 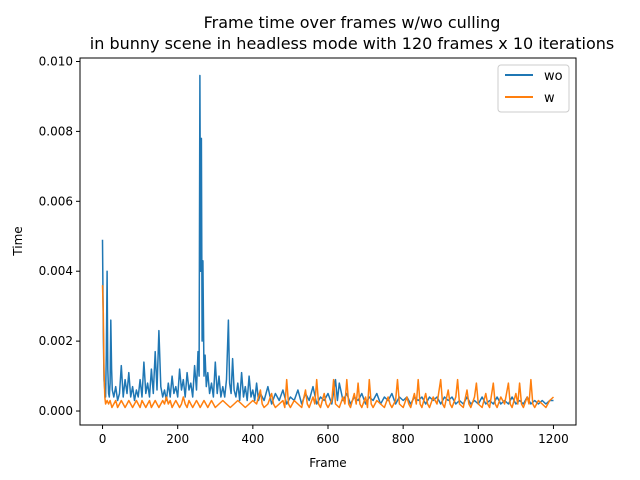 What do you see at coordinates (252, 439) in the screenshot?
I see `x-tick-label: 400` at bounding box center [252, 439].